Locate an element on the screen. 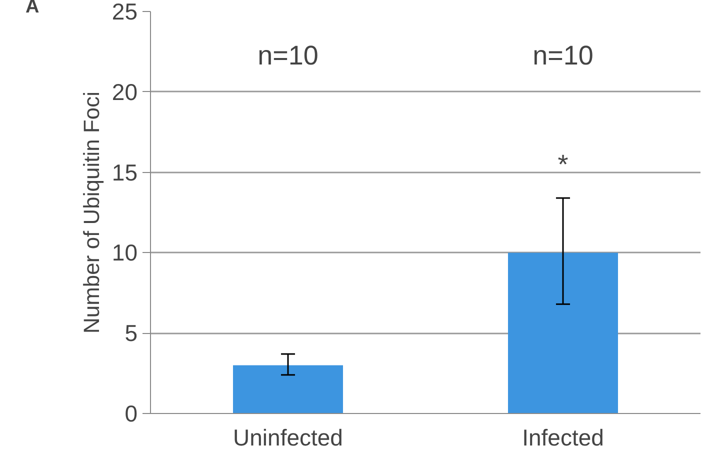 Image resolution: width=702 pixels, height=453 pixels. y-tick-label: 10 is located at coordinates (125, 253).